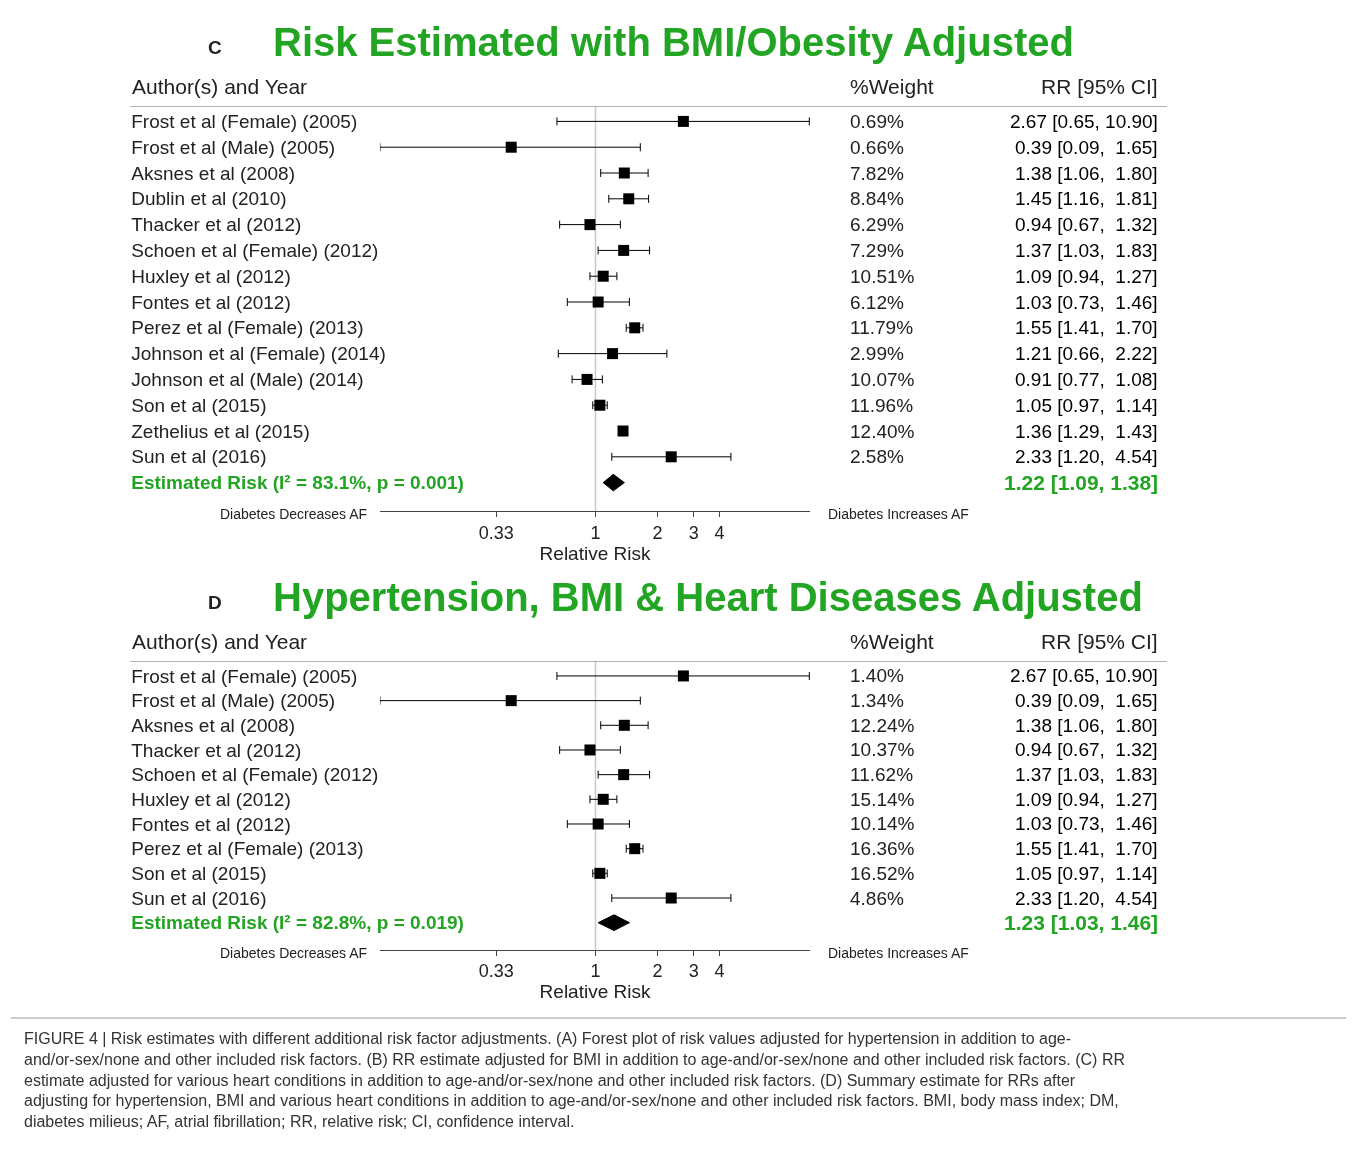  I want to click on y2-tick-label: 2.99%, so click(877, 353).